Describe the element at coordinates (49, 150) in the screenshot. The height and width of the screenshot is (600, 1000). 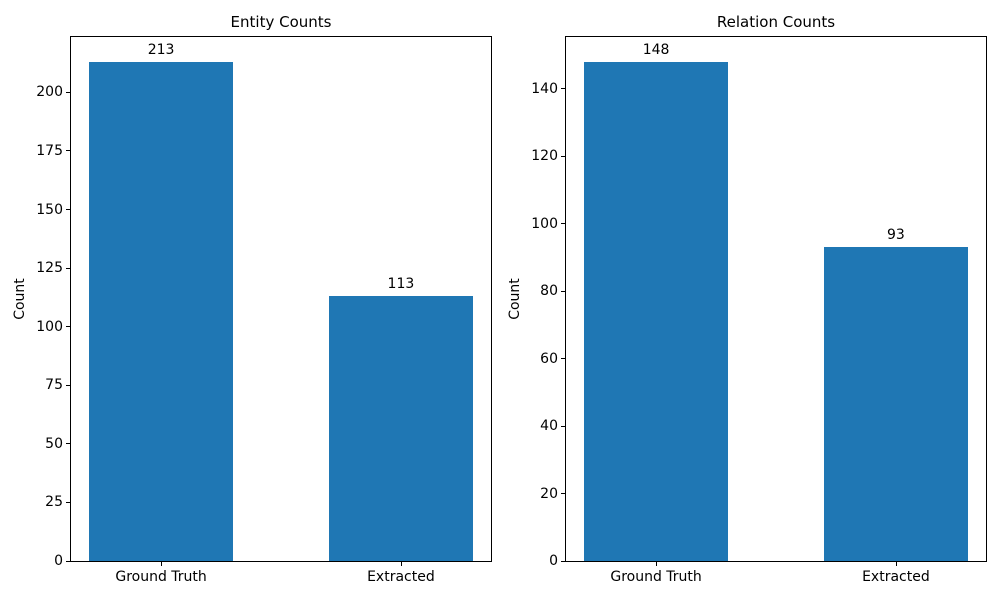
I see `y-tick-label: 175` at that location.